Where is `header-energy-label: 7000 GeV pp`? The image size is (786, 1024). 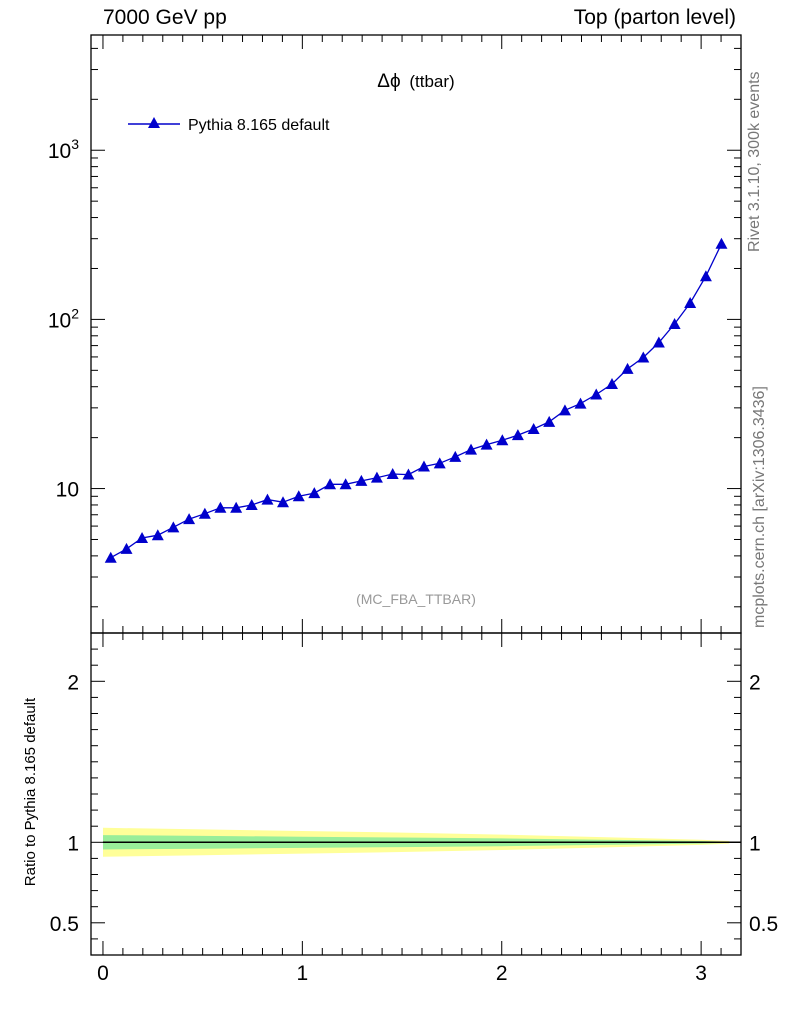 header-energy-label: 7000 GeV pp is located at coordinates (165, 17).